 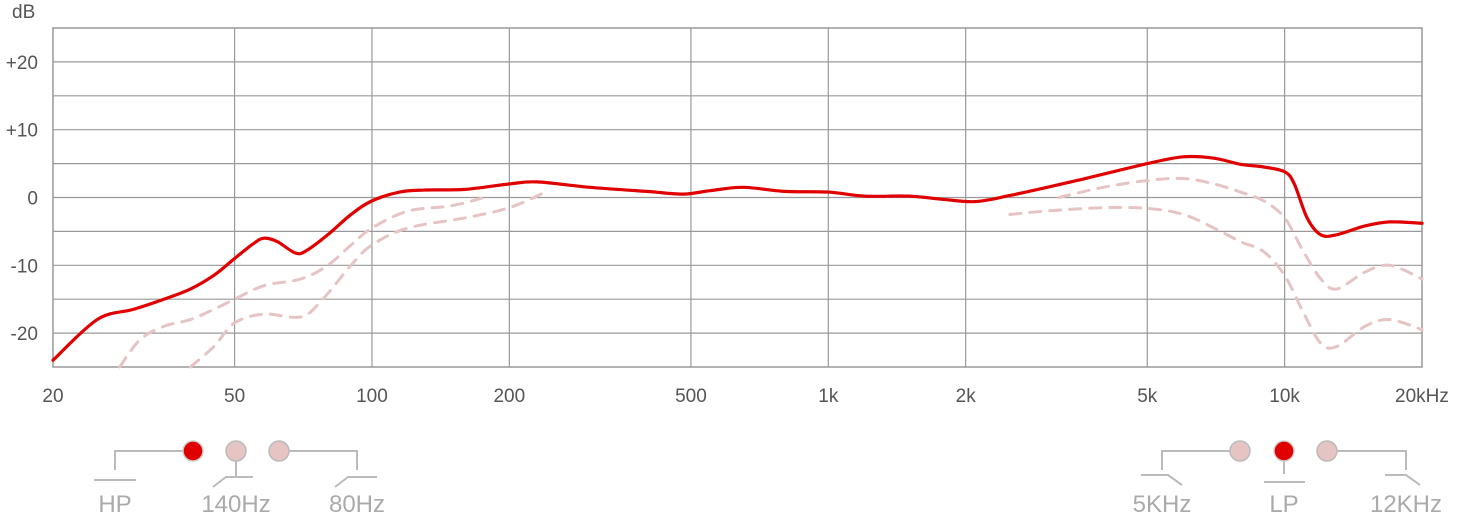 I want to click on x-tick-label: 5k, so click(x=1147, y=396).